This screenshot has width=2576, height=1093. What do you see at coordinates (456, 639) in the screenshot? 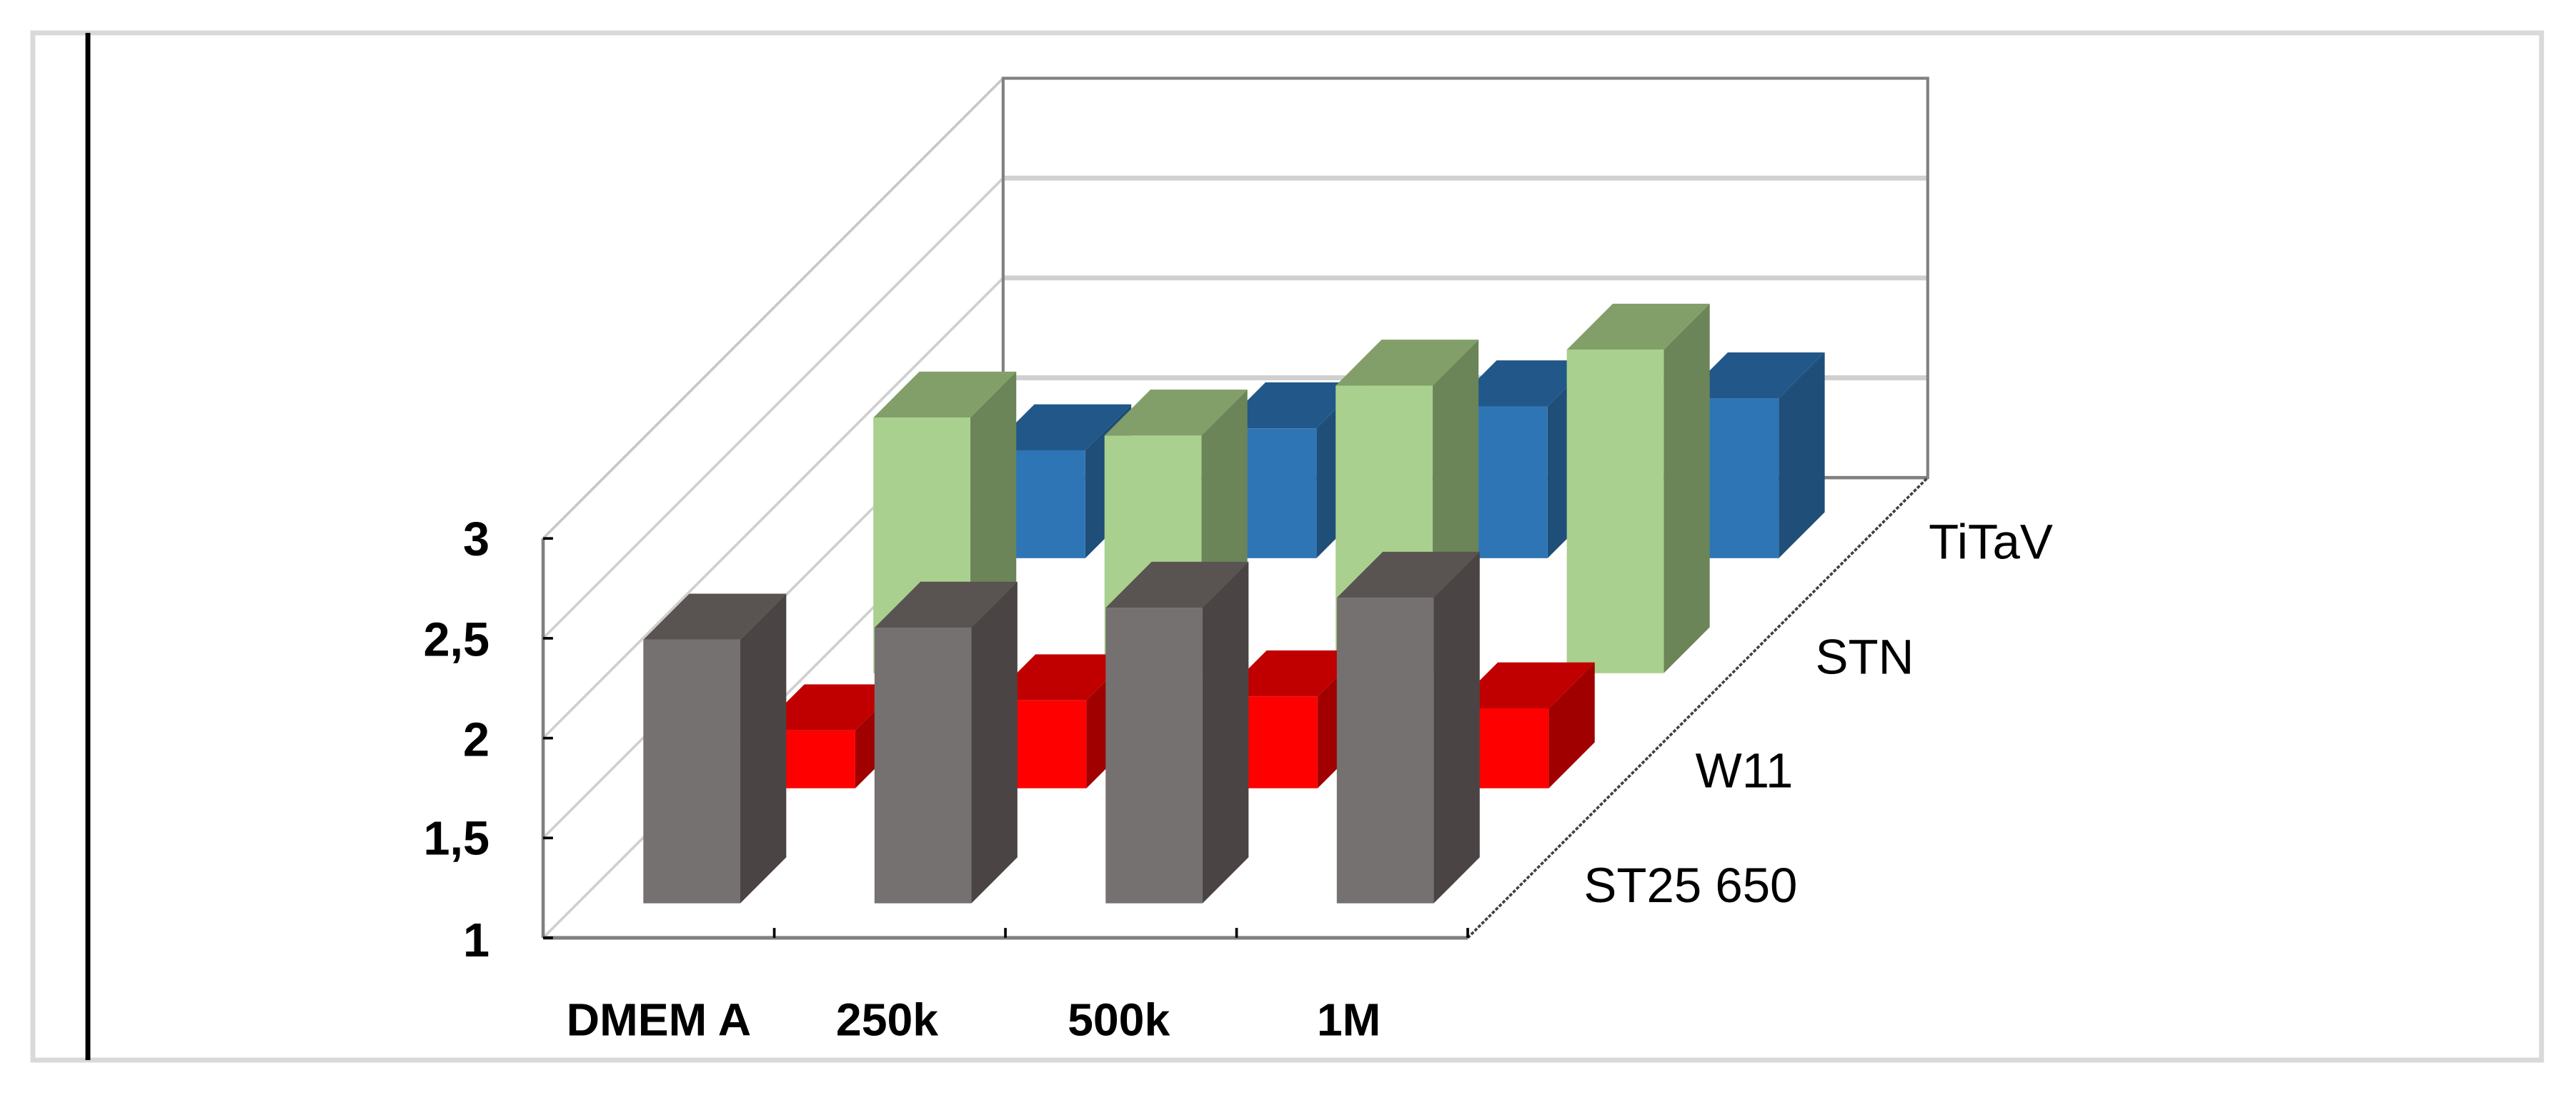
I see `y-tick-label: 2,5` at bounding box center [456, 639].